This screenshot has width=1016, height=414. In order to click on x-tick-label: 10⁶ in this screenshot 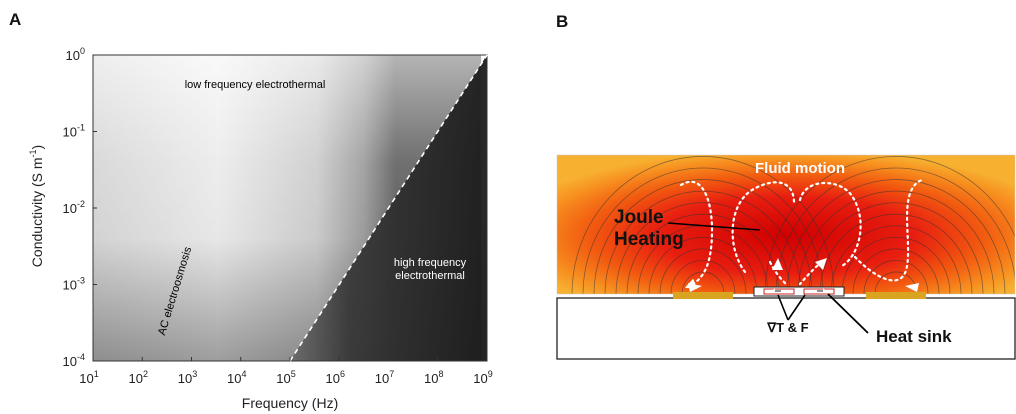, I will do `click(335, 377)`.